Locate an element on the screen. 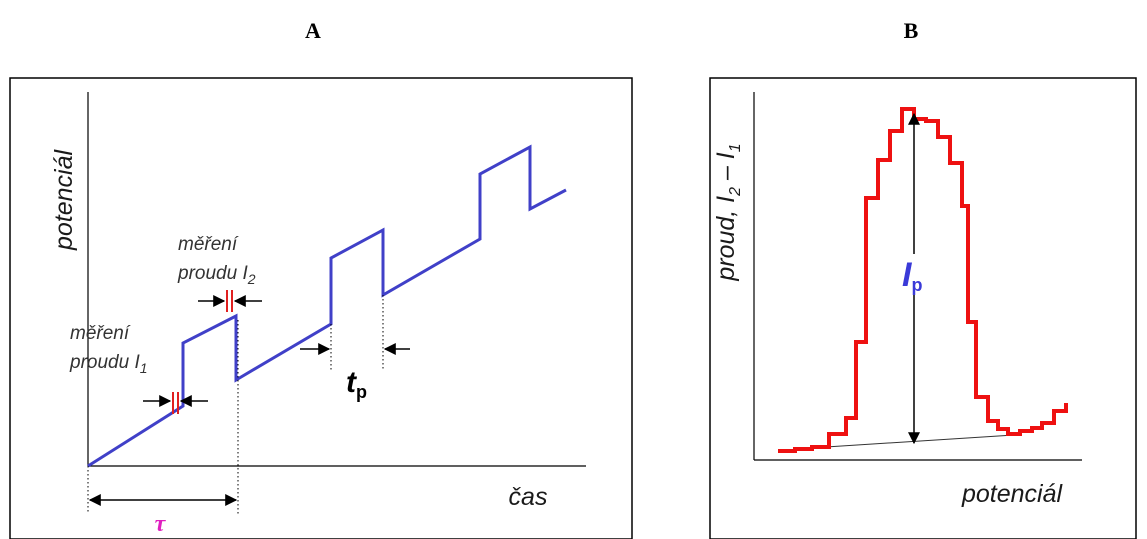 The height and width of the screenshot is (539, 1147). ip-label-bg is located at coordinates (914, 274).